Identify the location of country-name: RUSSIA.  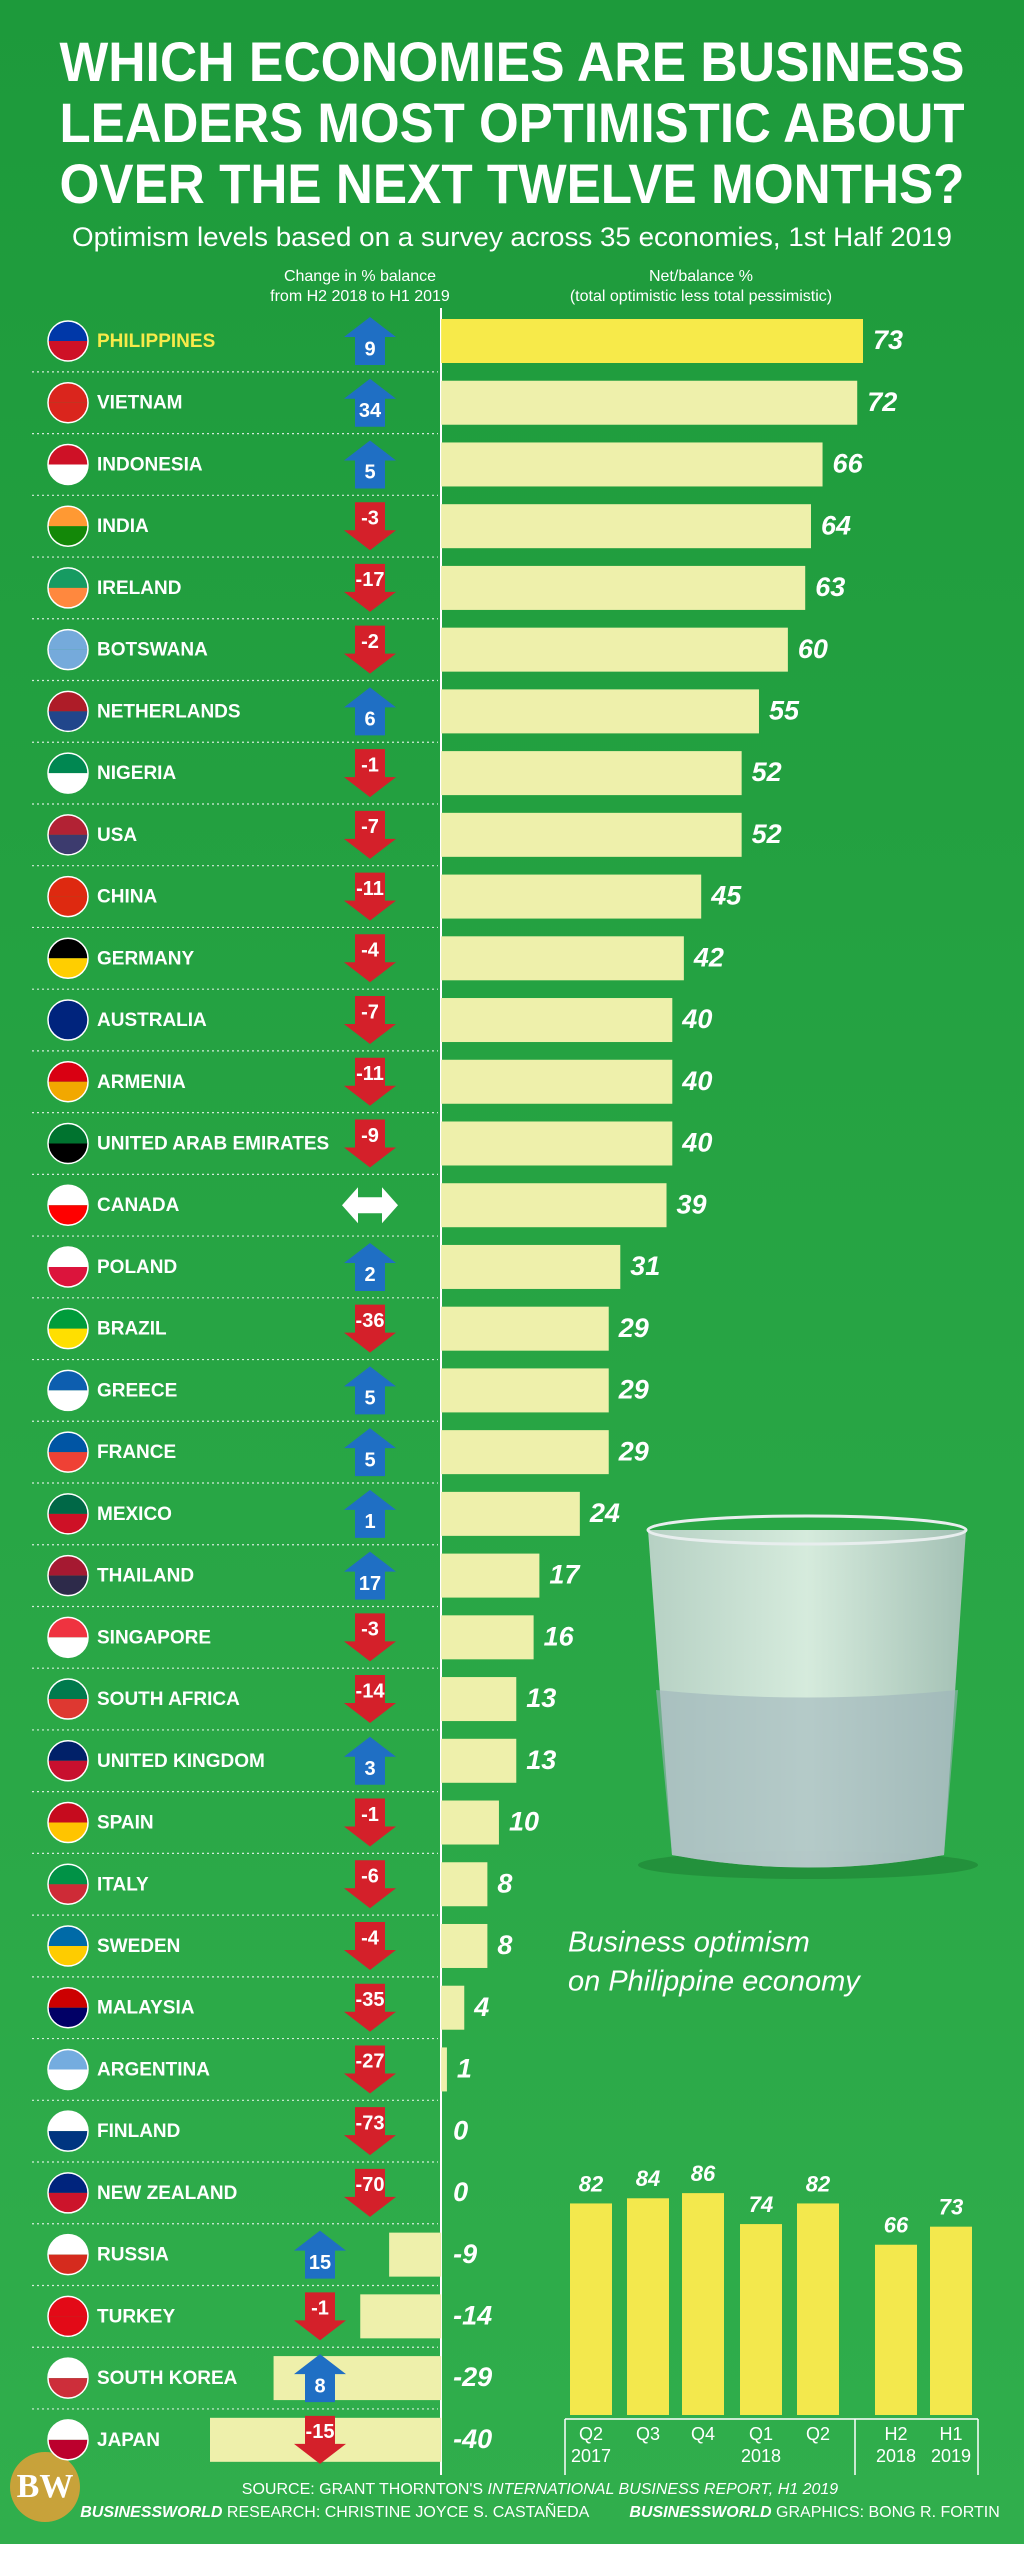
(133, 2255).